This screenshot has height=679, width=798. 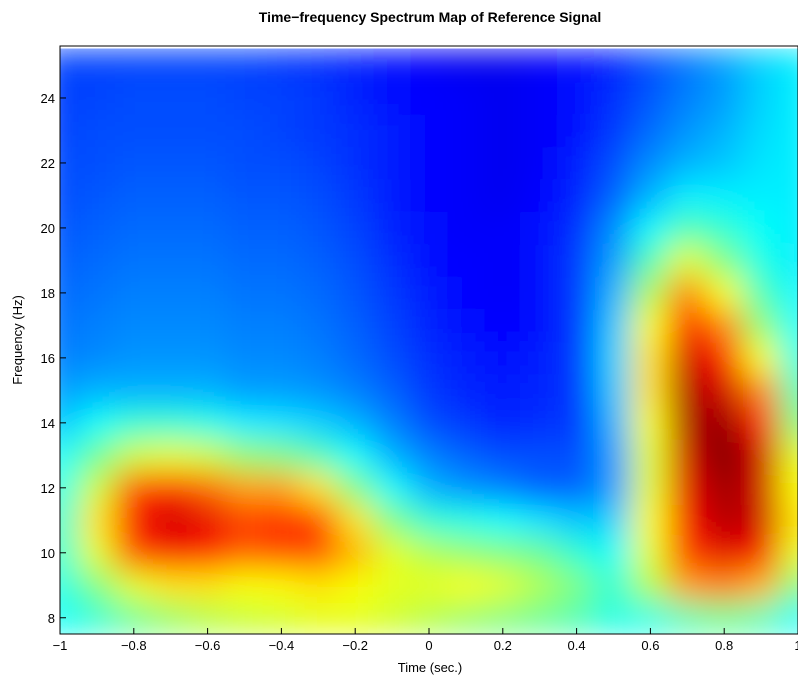 I want to click on x-tick-label: −0.4, so click(x=282, y=645).